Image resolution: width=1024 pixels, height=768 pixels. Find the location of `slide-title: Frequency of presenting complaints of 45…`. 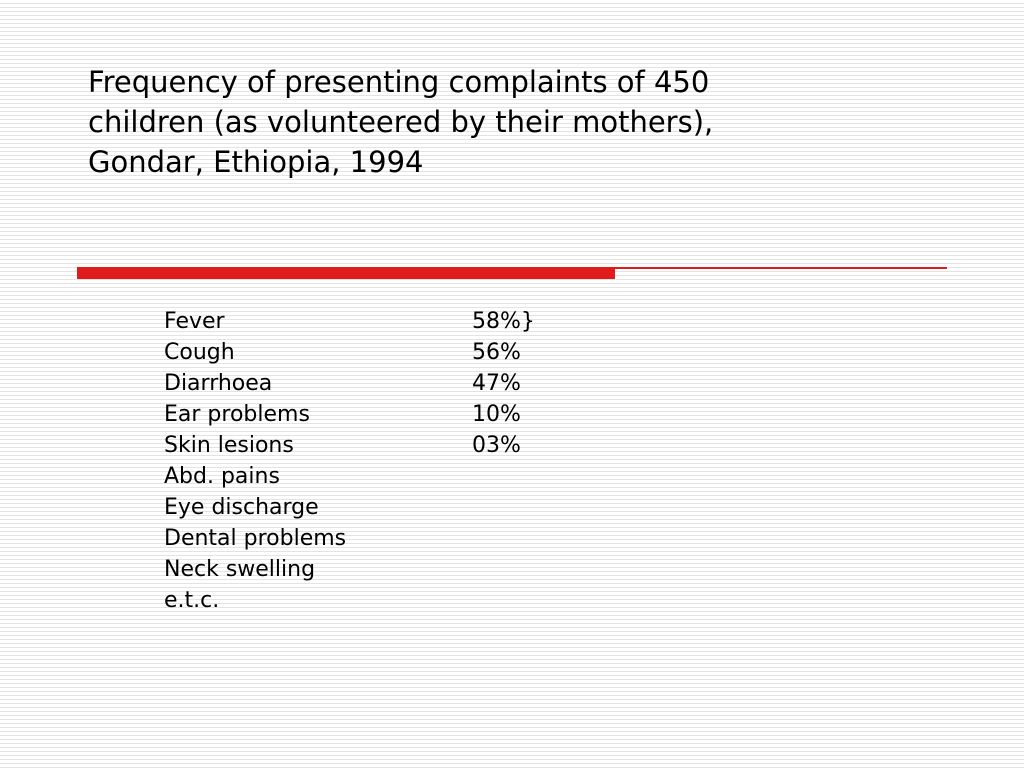

slide-title: Frequency of presenting complaints of 45… is located at coordinates (518, 122).